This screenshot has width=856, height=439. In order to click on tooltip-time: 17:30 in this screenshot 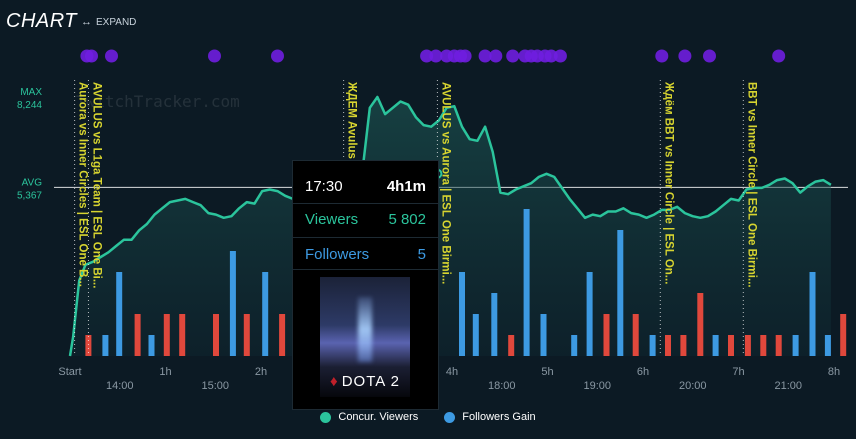, I will do `click(324, 186)`.